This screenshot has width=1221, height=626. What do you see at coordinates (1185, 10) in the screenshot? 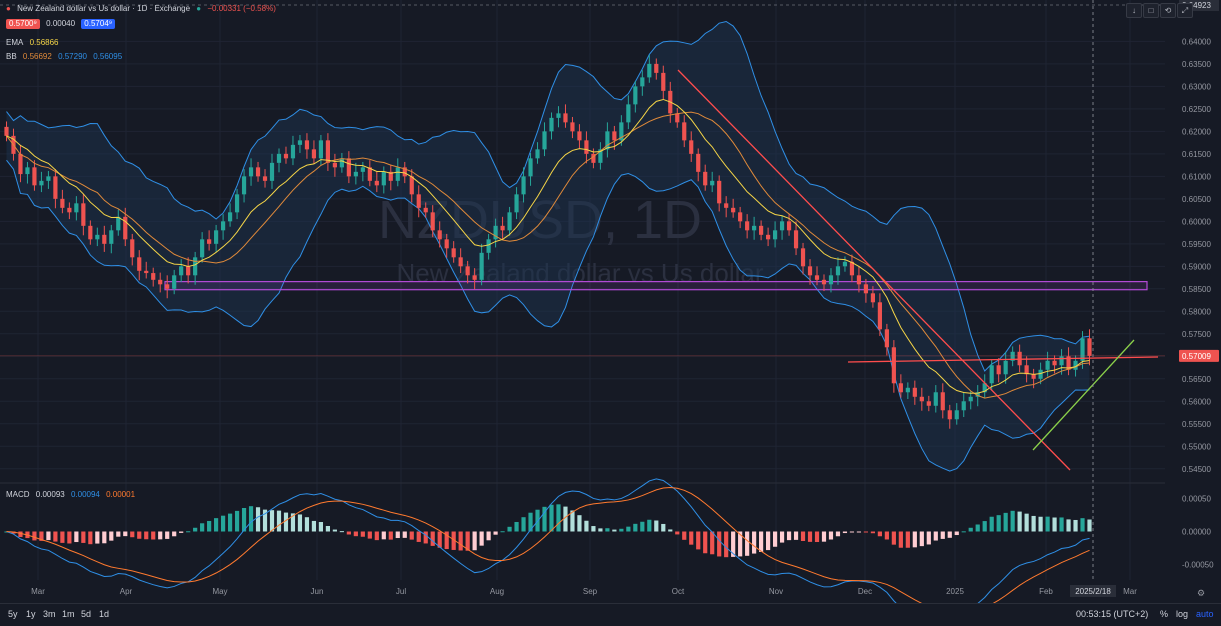
I see `fullscreen-icon: ⤢` at bounding box center [1185, 10].